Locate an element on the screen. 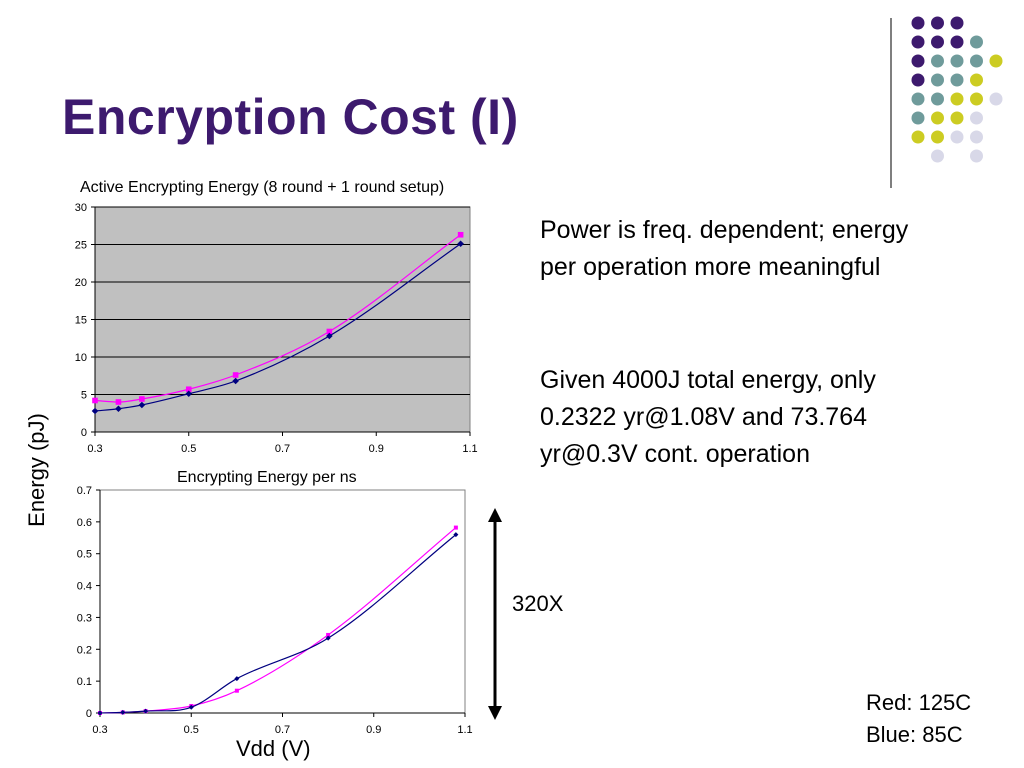  y-tick-label: 0.2 is located at coordinates (84, 650).